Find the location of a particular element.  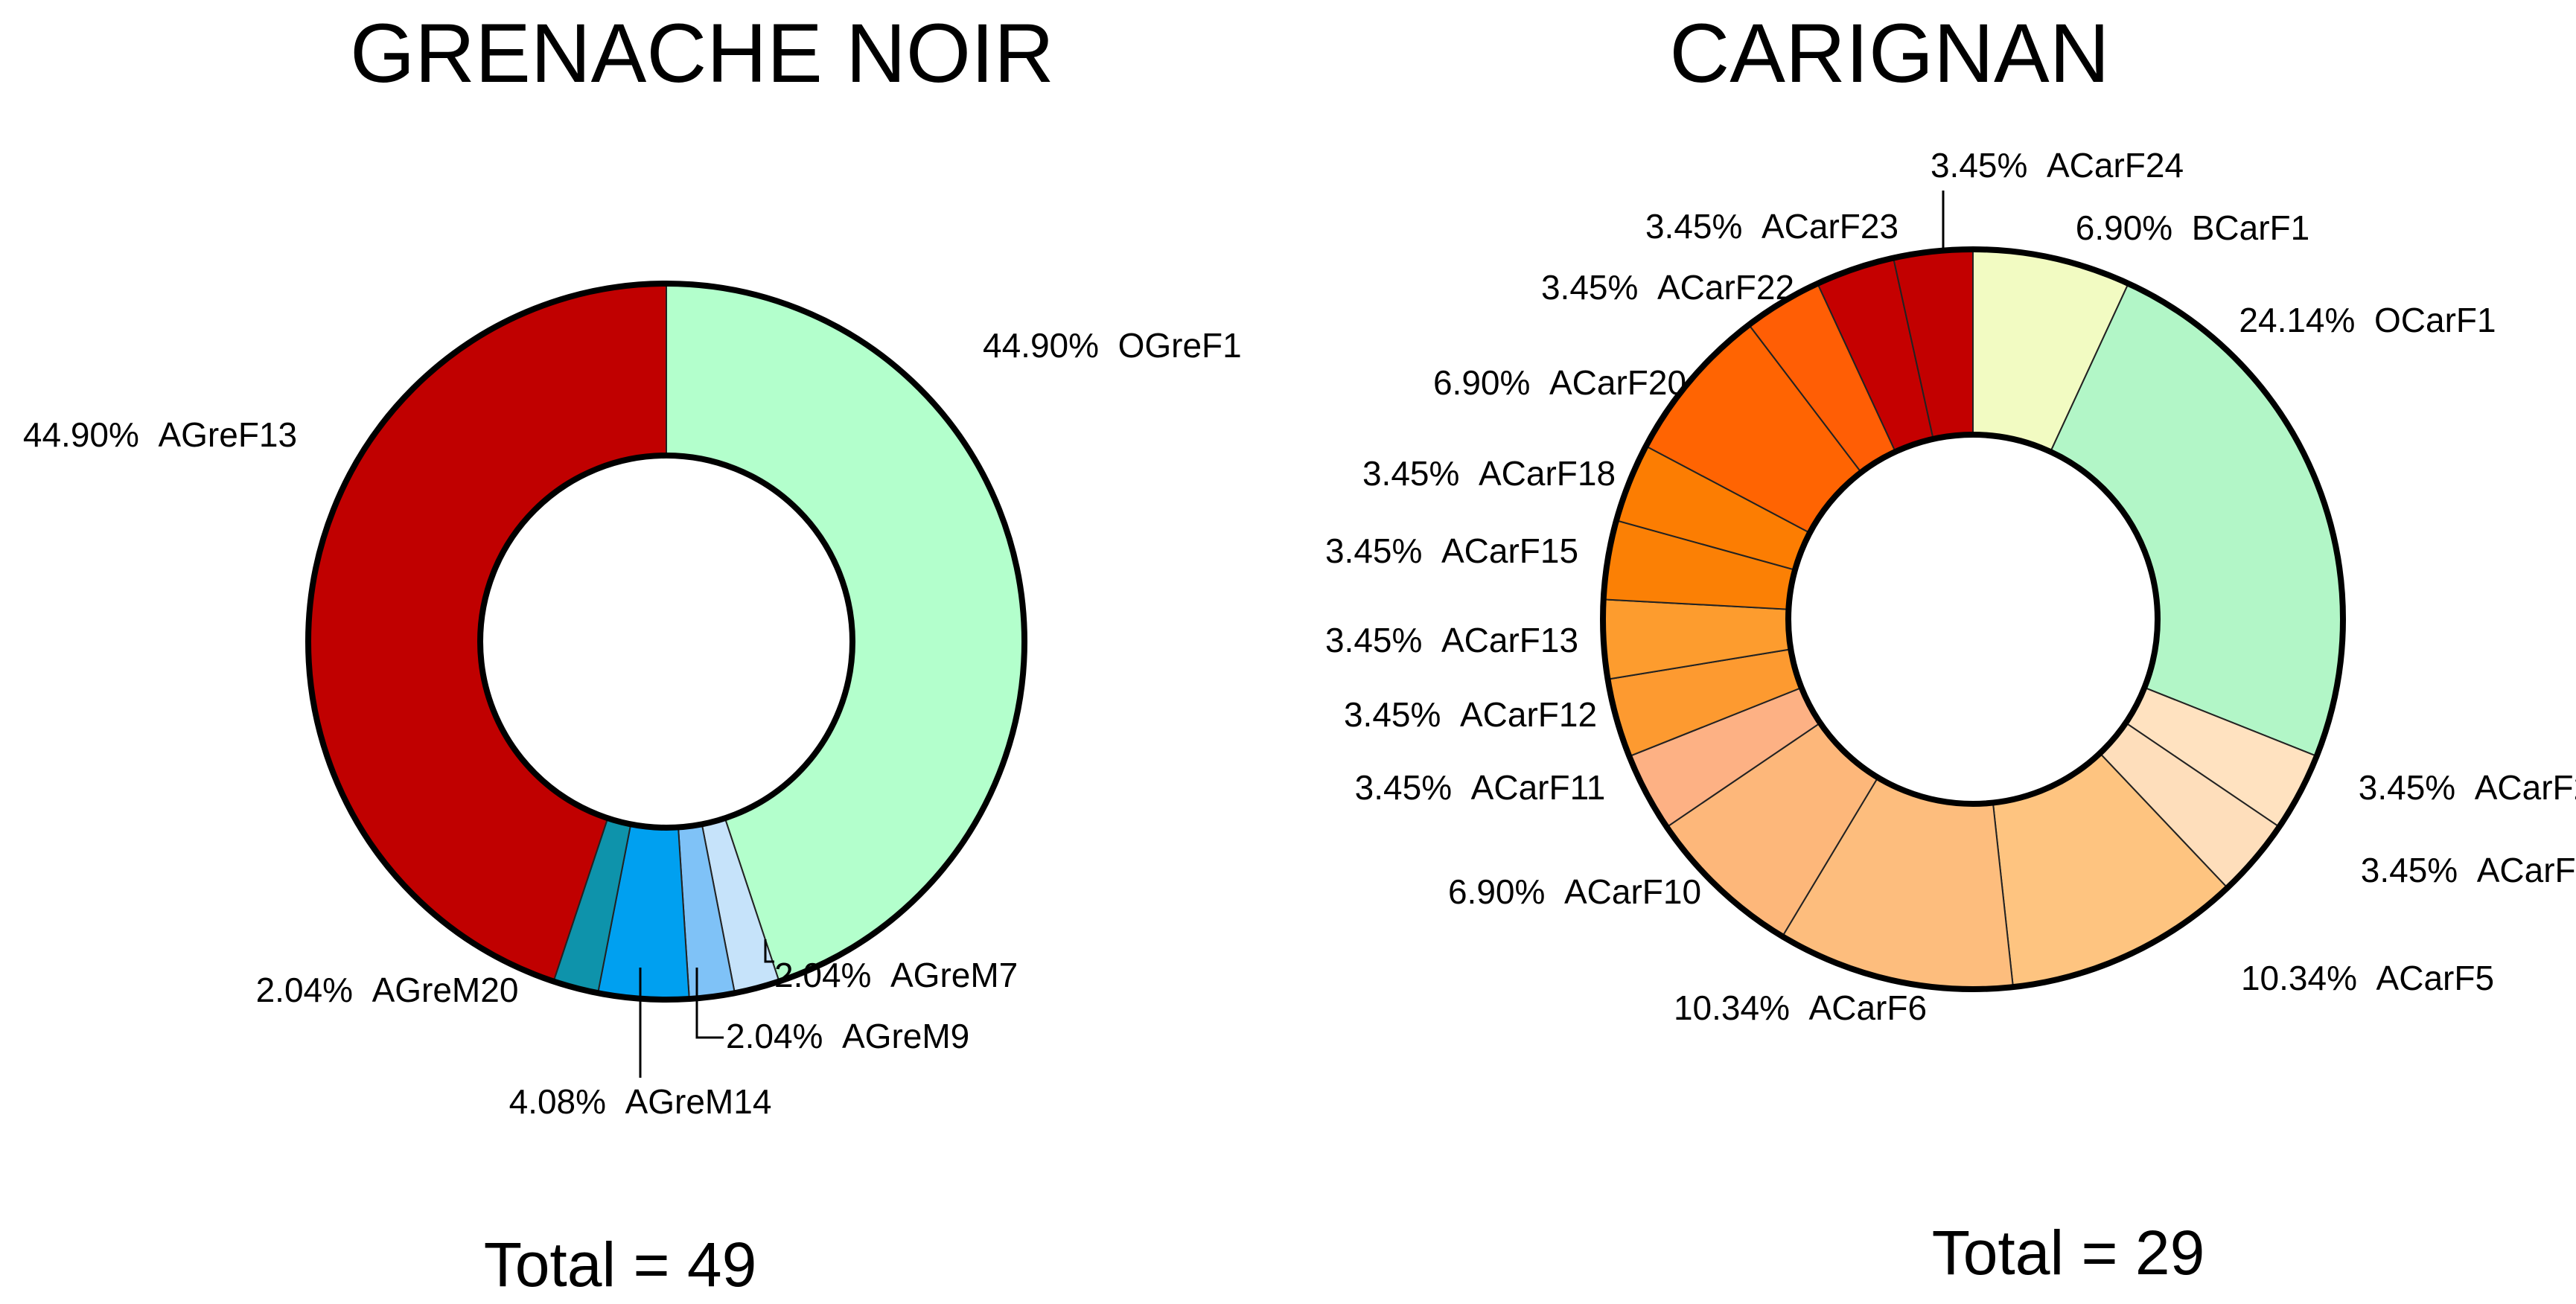

slice-label: 44.90% AGreF13 is located at coordinates (160, 434).